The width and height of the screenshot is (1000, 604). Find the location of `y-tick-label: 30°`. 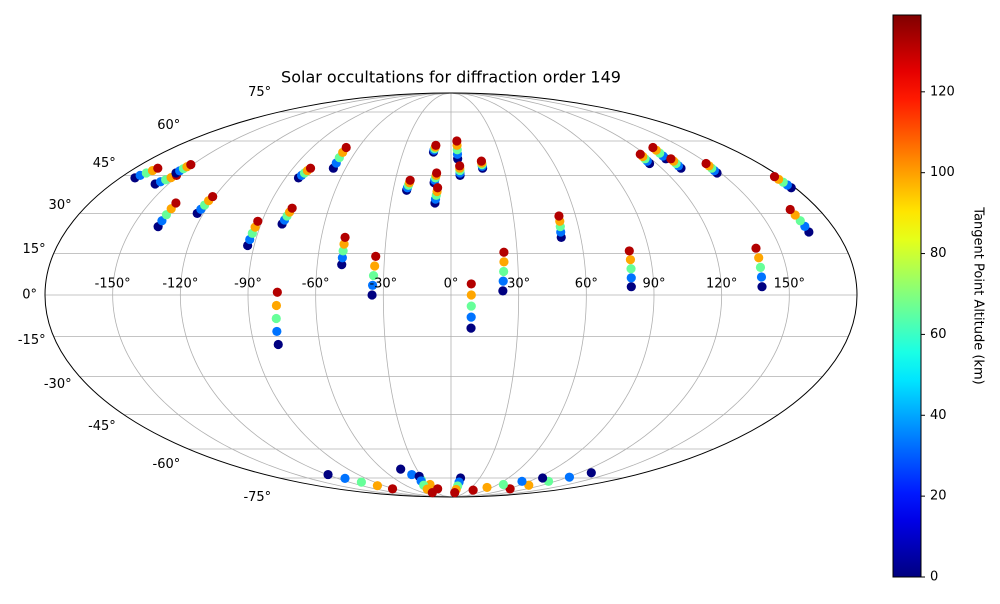

y-tick-label: 30° is located at coordinates (60, 205).